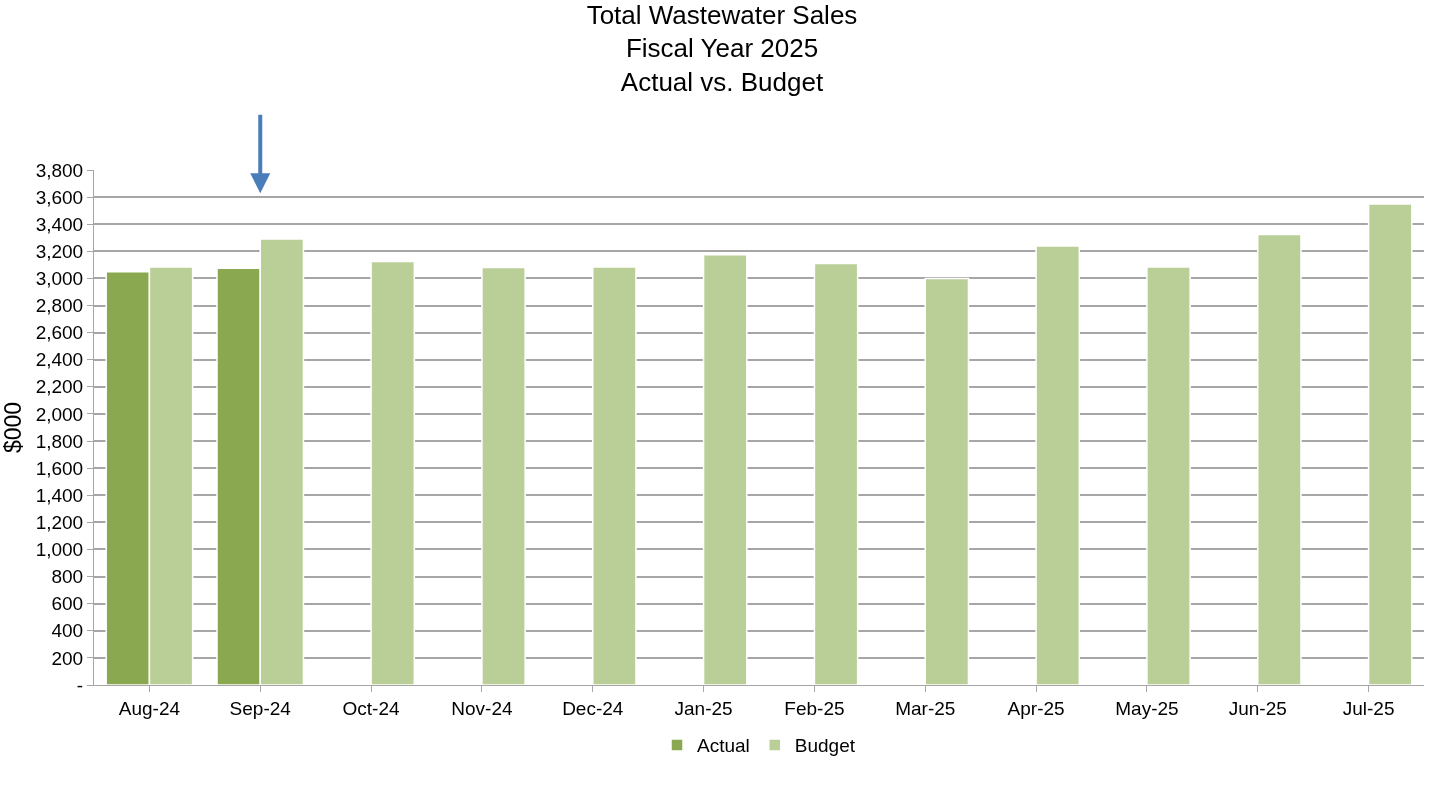 The height and width of the screenshot is (785, 1444). I want to click on y-tick-label: 3,600, so click(59, 197).